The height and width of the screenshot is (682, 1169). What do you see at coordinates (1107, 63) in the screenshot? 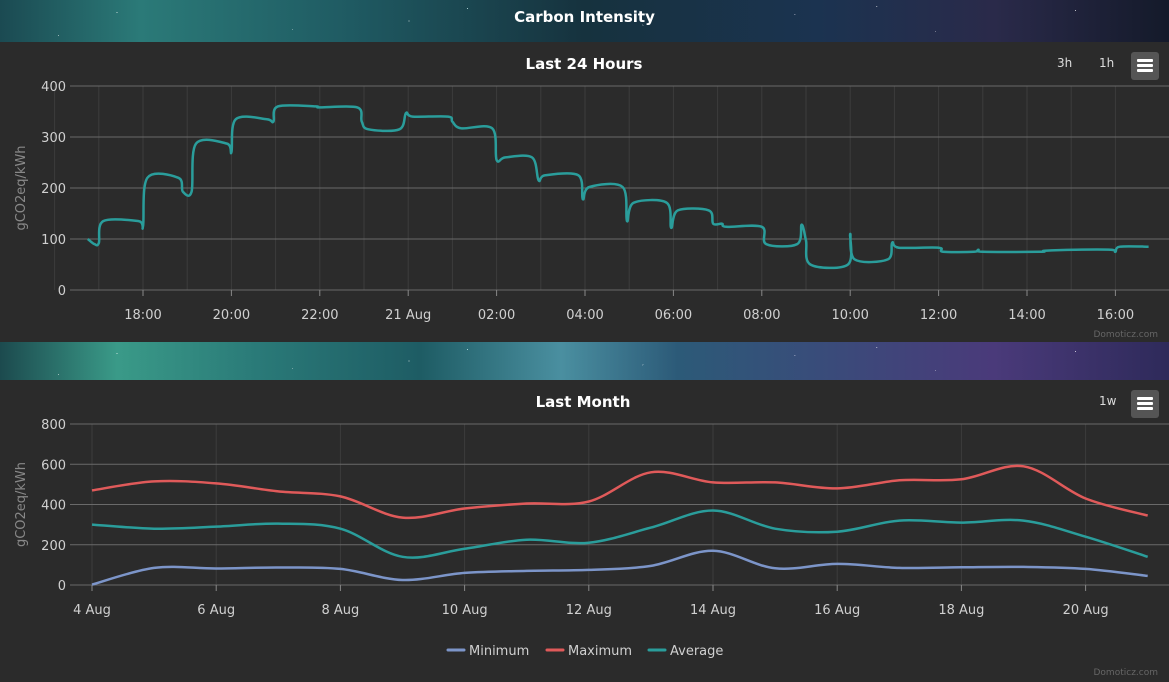
I see `range-1h-button: 1h` at bounding box center [1107, 63].